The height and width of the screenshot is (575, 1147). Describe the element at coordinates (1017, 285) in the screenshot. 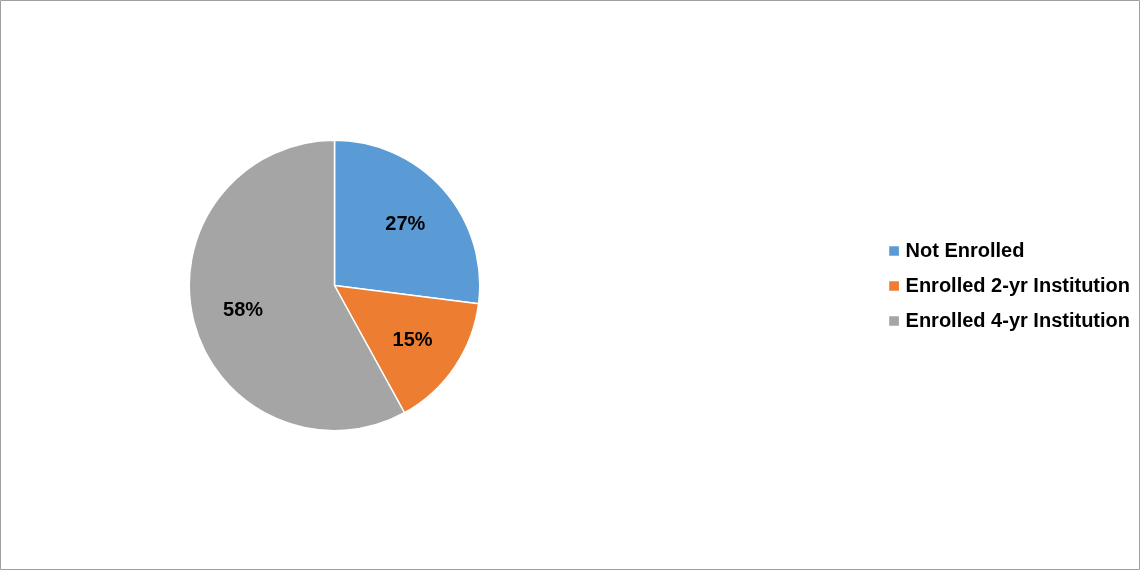

I see `legend-label: Enrolled 2-yr Institution` at that location.